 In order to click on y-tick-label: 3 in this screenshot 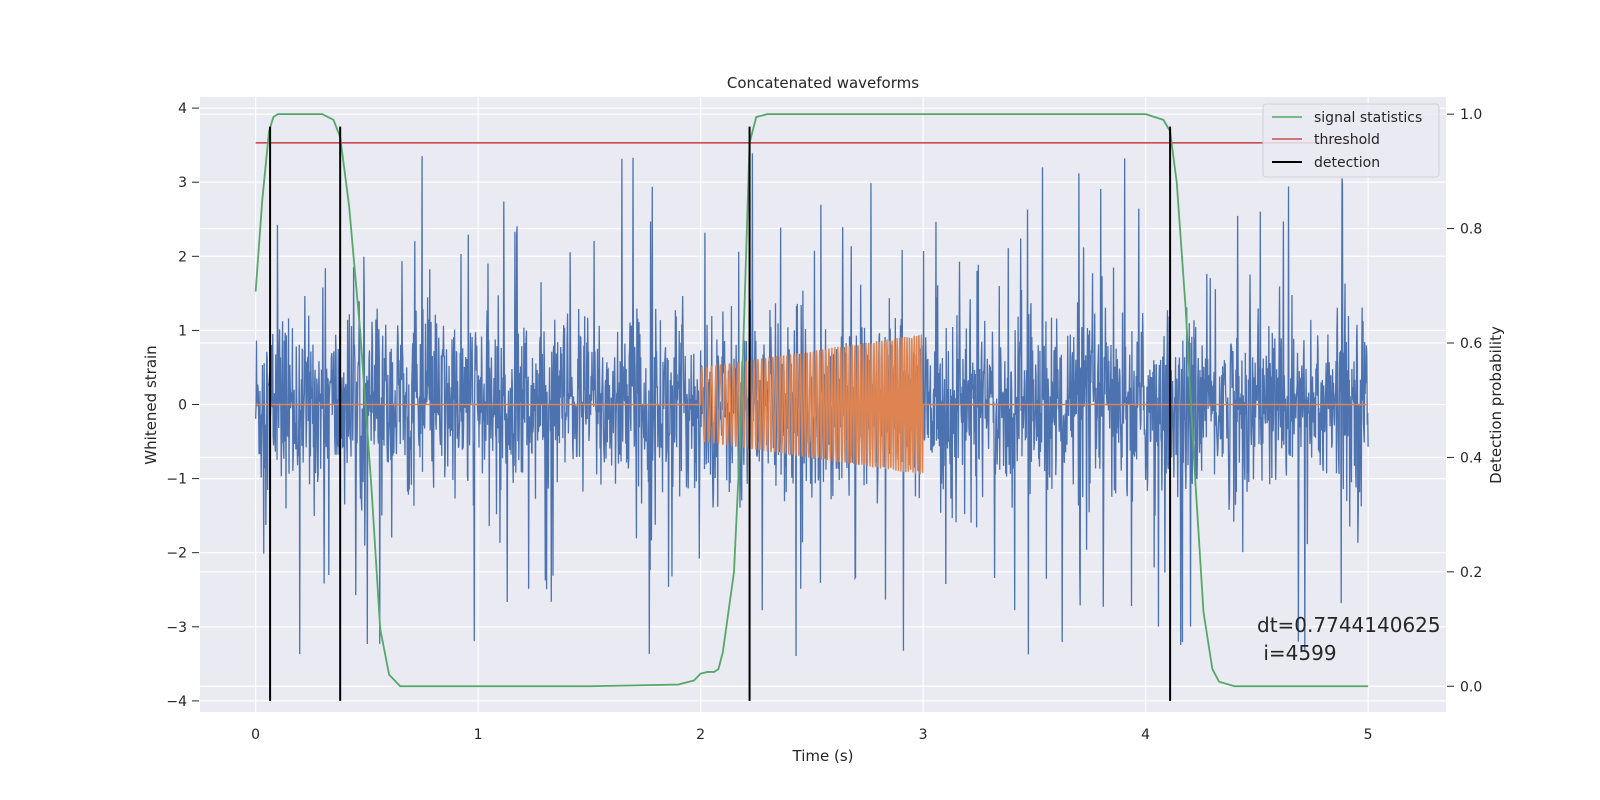, I will do `click(182, 183)`.